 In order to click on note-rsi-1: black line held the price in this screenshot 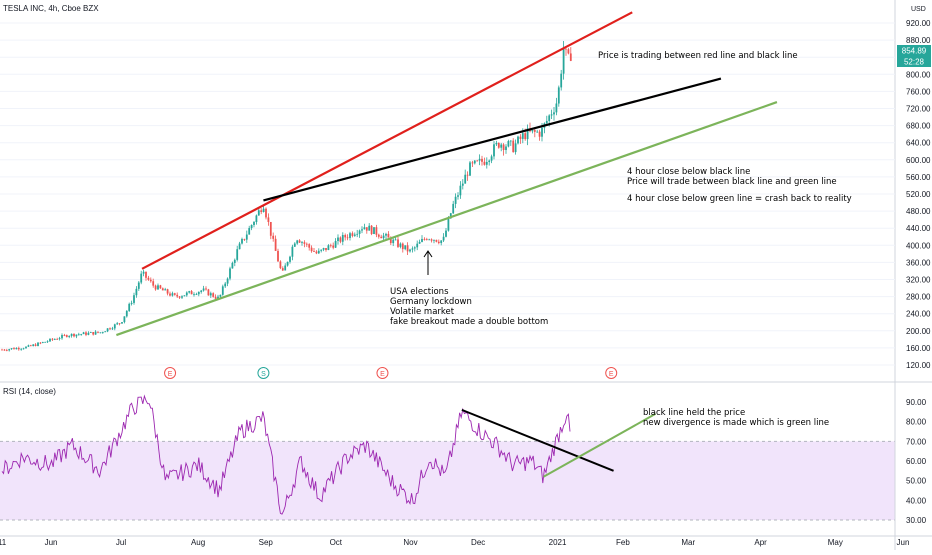, I will do `click(694, 413)`.